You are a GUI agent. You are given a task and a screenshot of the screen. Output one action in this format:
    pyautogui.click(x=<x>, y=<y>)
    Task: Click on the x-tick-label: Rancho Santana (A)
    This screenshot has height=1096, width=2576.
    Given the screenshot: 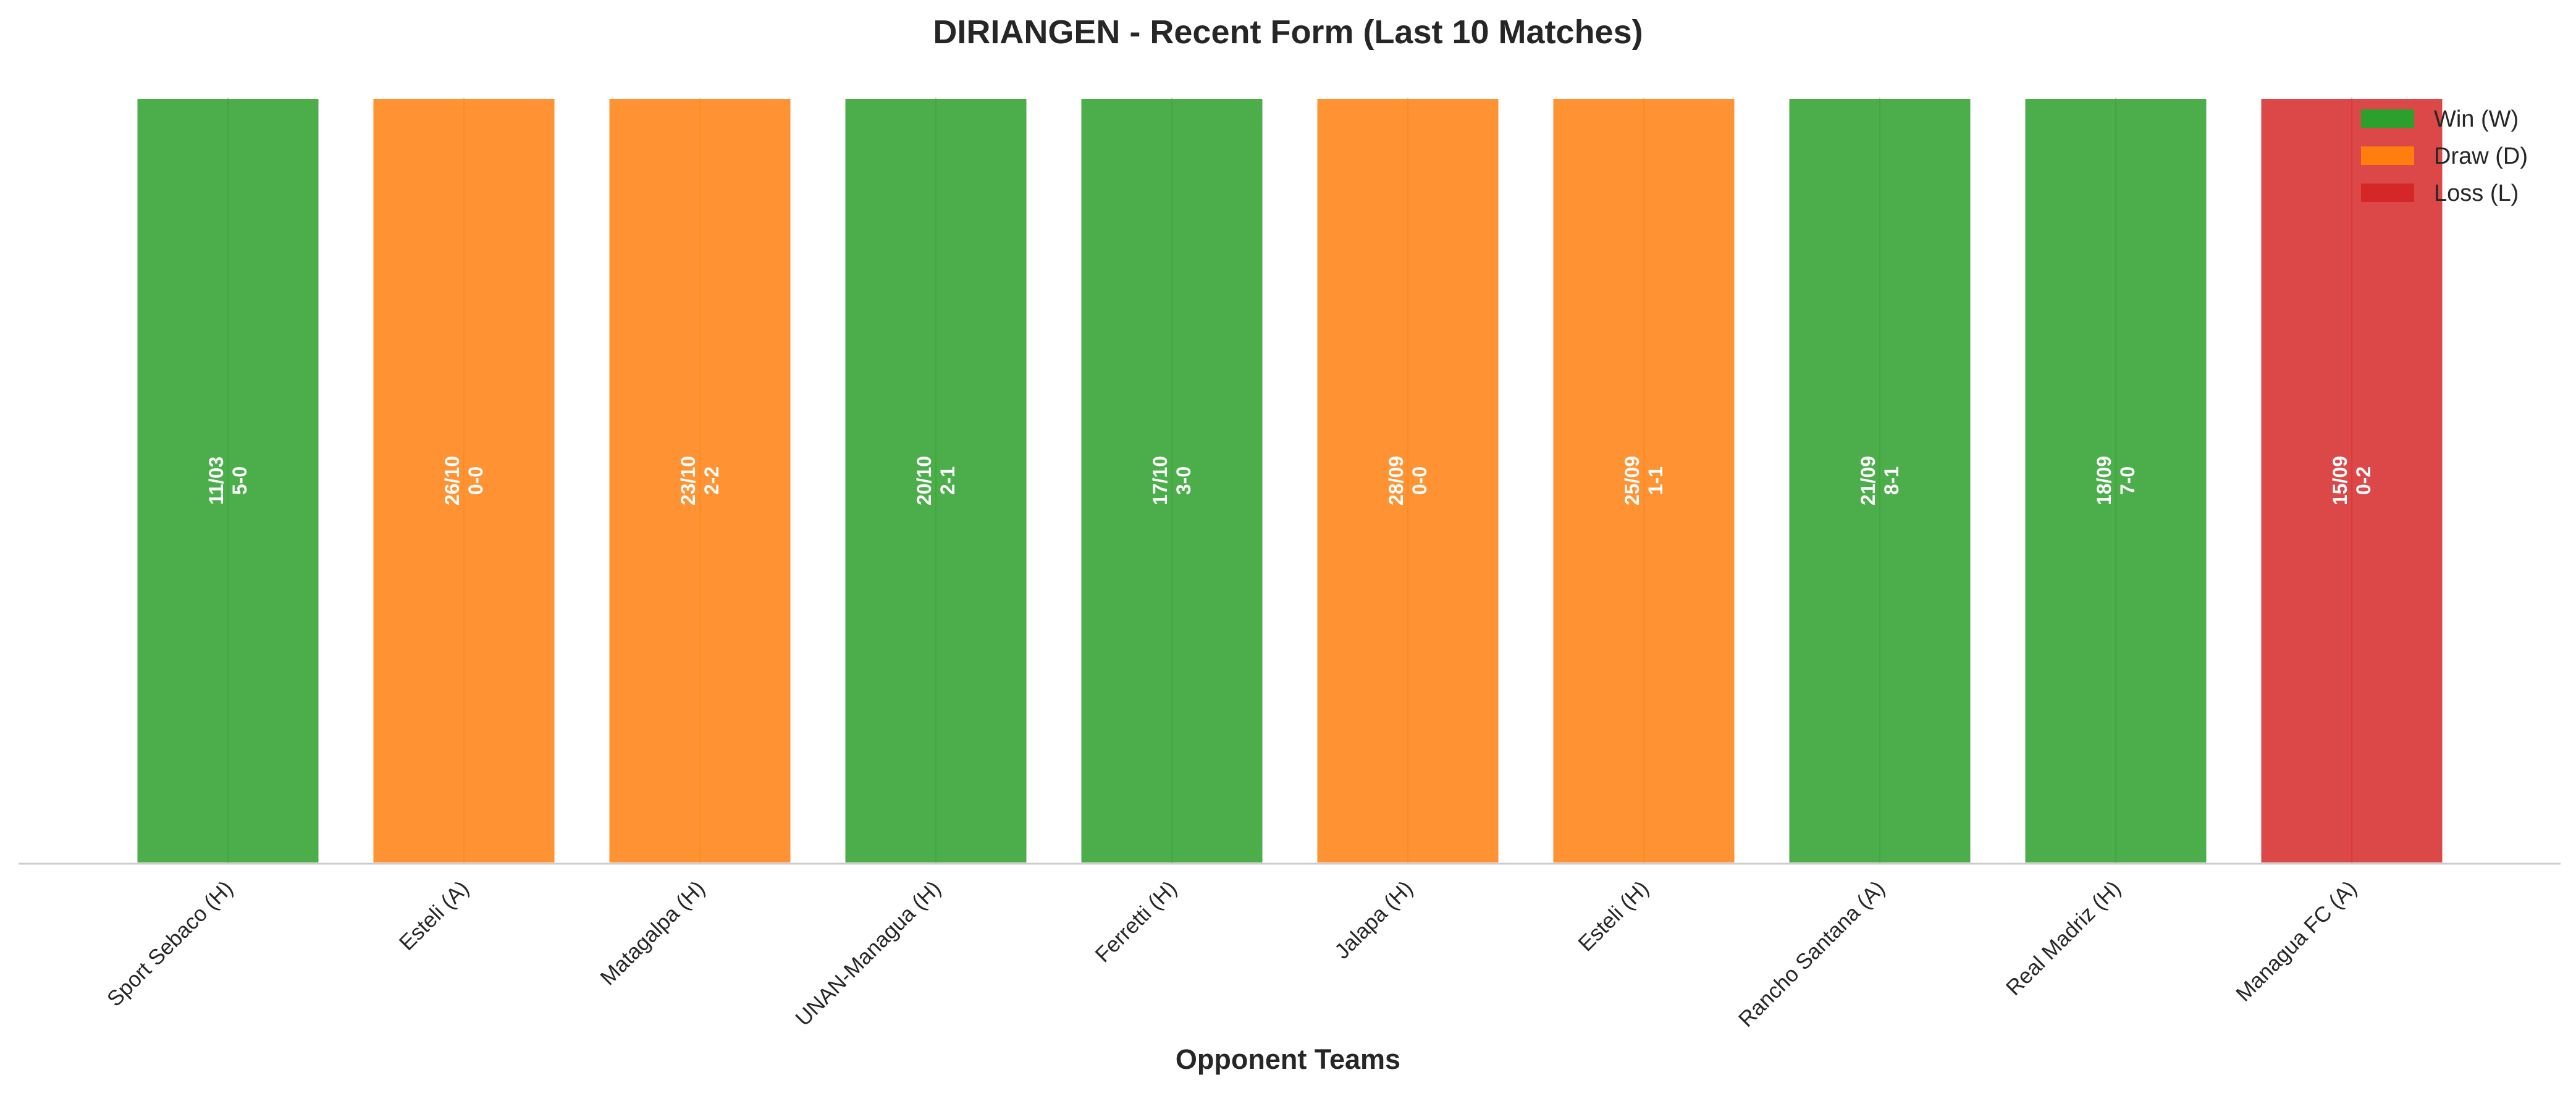 What is the action you would take?
    pyautogui.click(x=1812, y=954)
    